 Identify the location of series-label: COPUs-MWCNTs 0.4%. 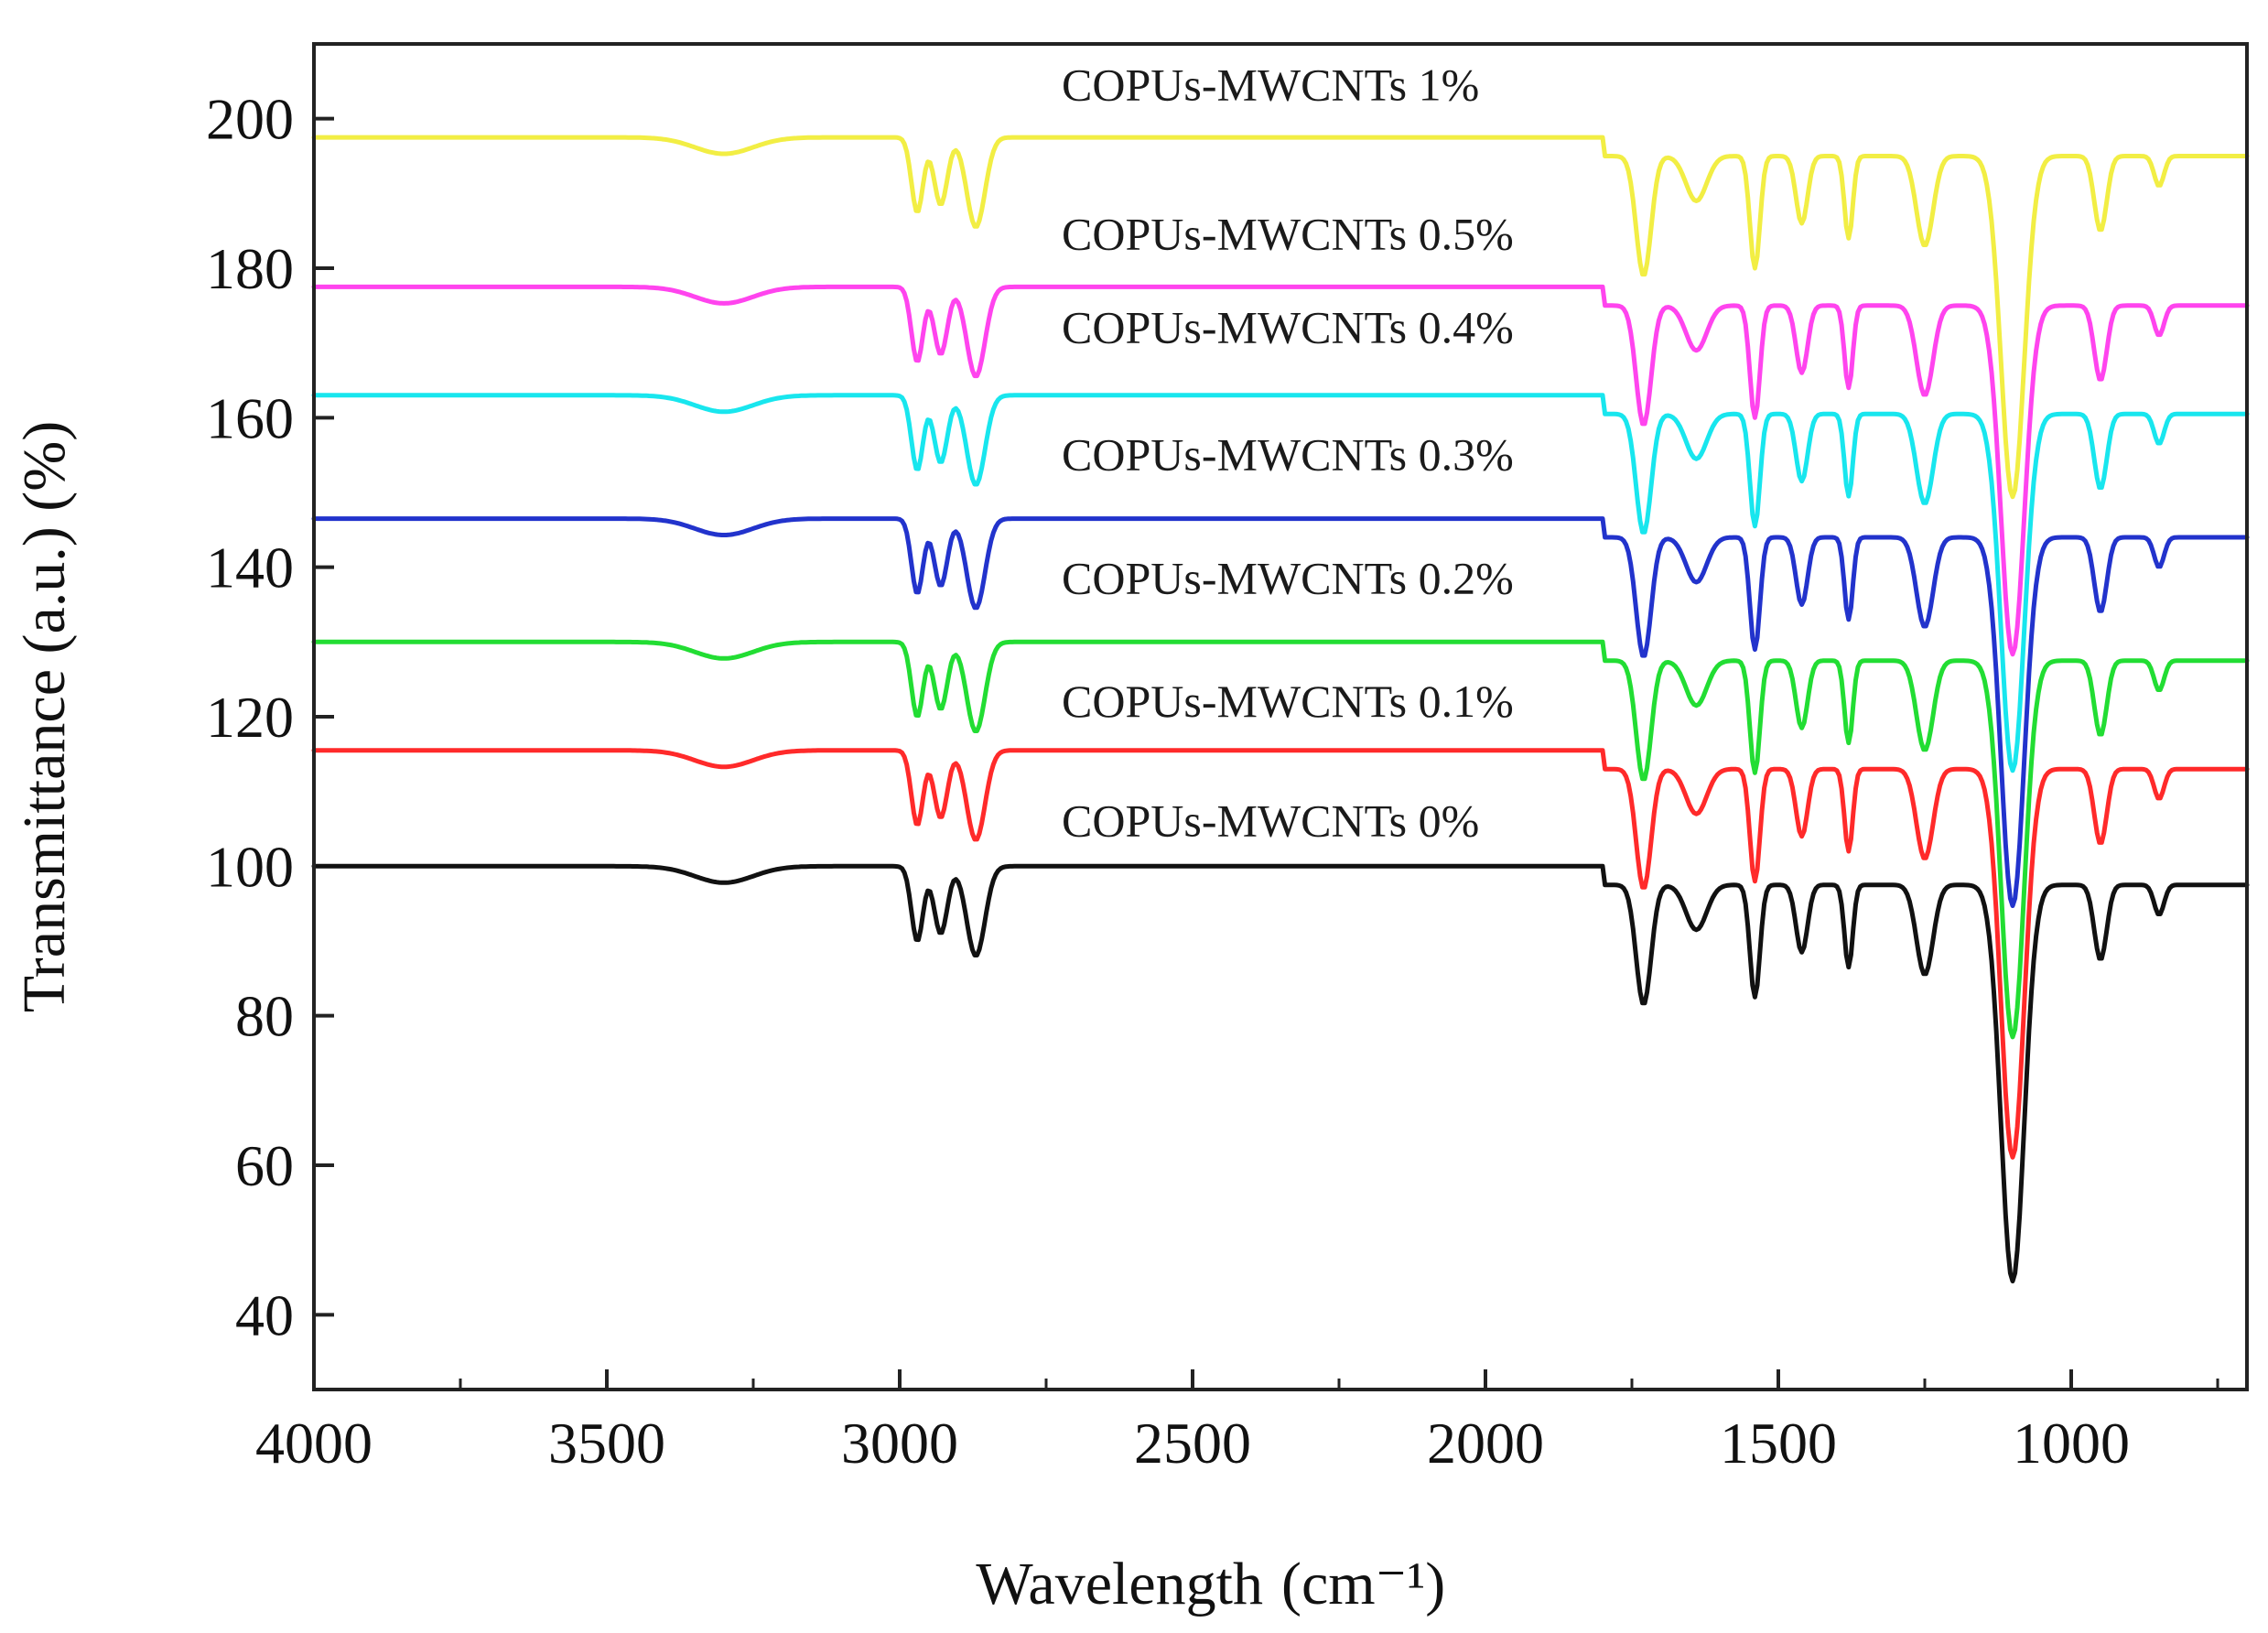
(1288, 327).